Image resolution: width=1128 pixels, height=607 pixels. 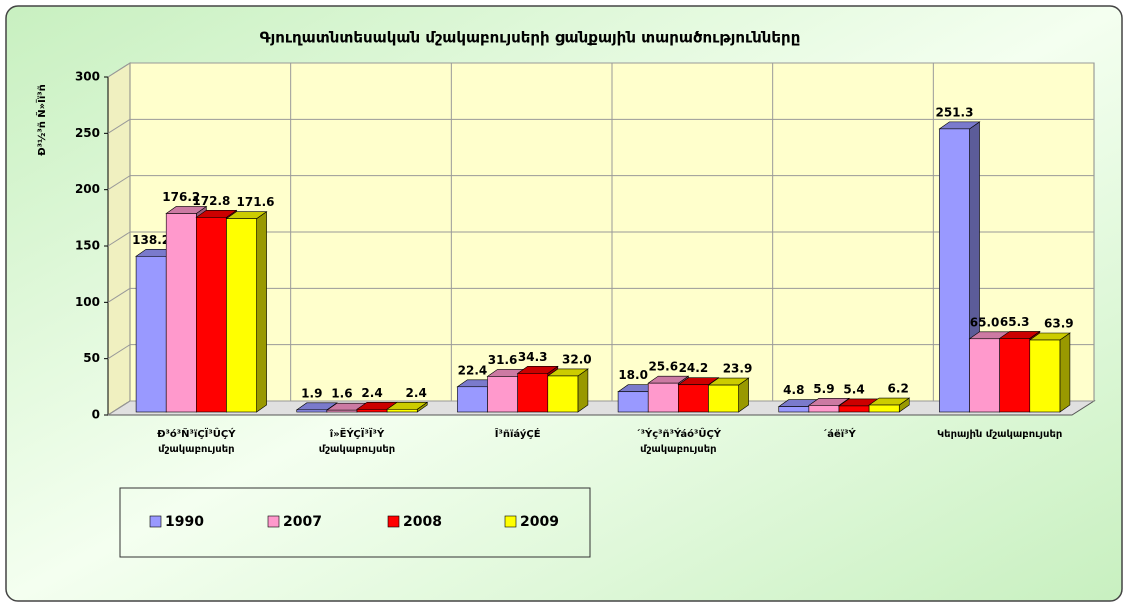 I want to click on data-label: 23.9, so click(x=738, y=369).